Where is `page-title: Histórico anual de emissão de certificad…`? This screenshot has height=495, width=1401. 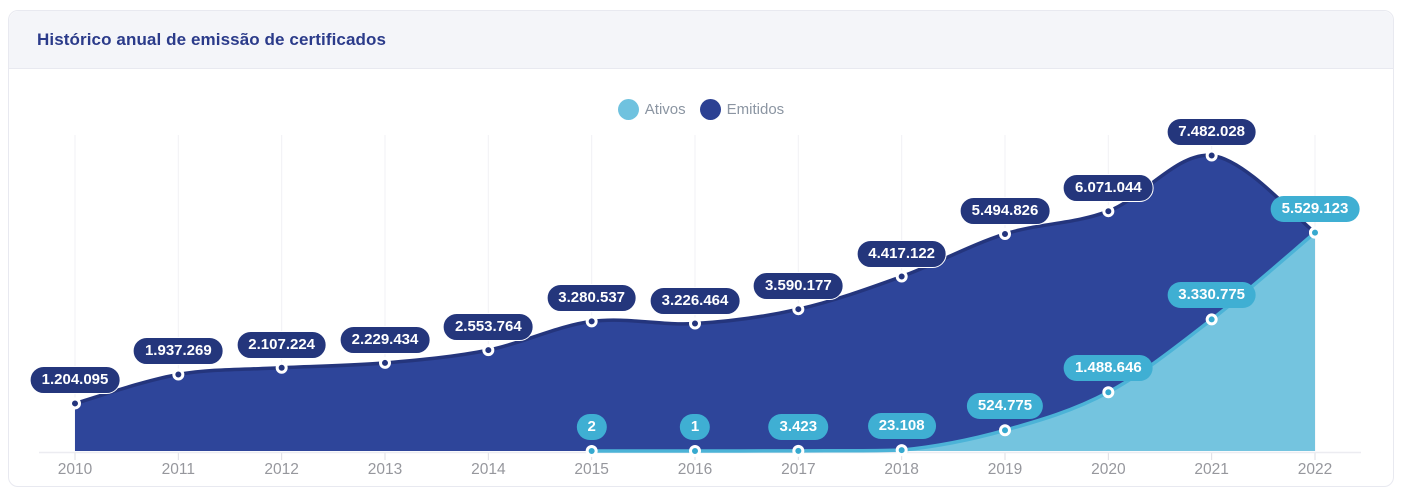
page-title: Histórico anual de emissão de certificad… is located at coordinates (212, 39).